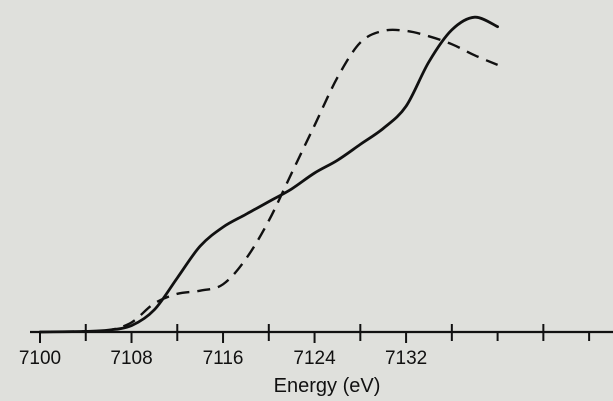 The image size is (613, 401). What do you see at coordinates (406, 358) in the screenshot?
I see `x-tick-label: 7132` at bounding box center [406, 358].